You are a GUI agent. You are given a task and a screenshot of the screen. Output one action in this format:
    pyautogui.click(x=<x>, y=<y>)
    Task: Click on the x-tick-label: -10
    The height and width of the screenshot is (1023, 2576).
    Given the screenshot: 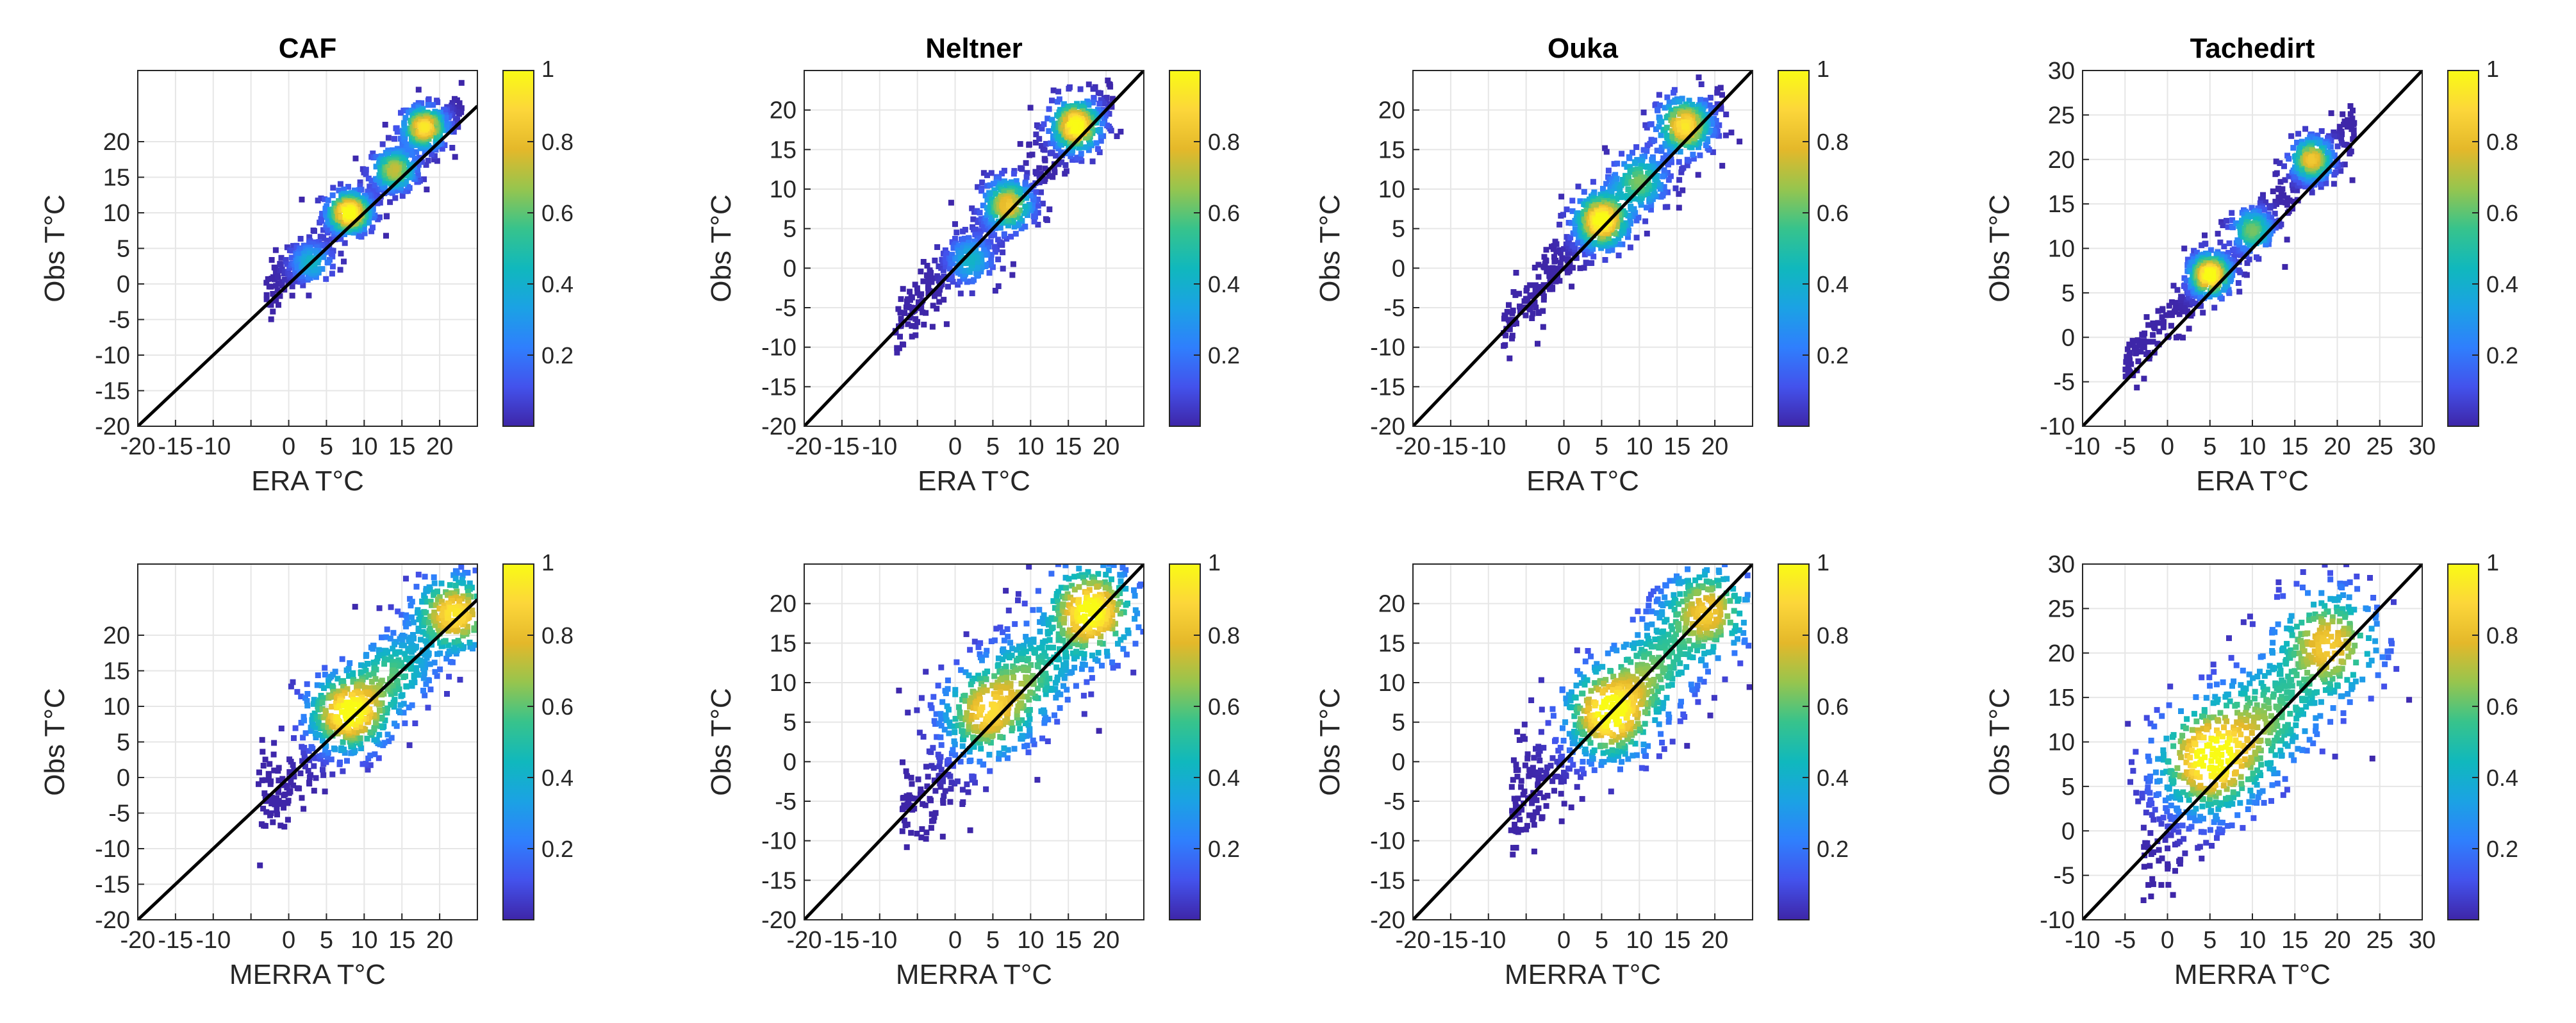 What is the action you would take?
    pyautogui.click(x=879, y=446)
    